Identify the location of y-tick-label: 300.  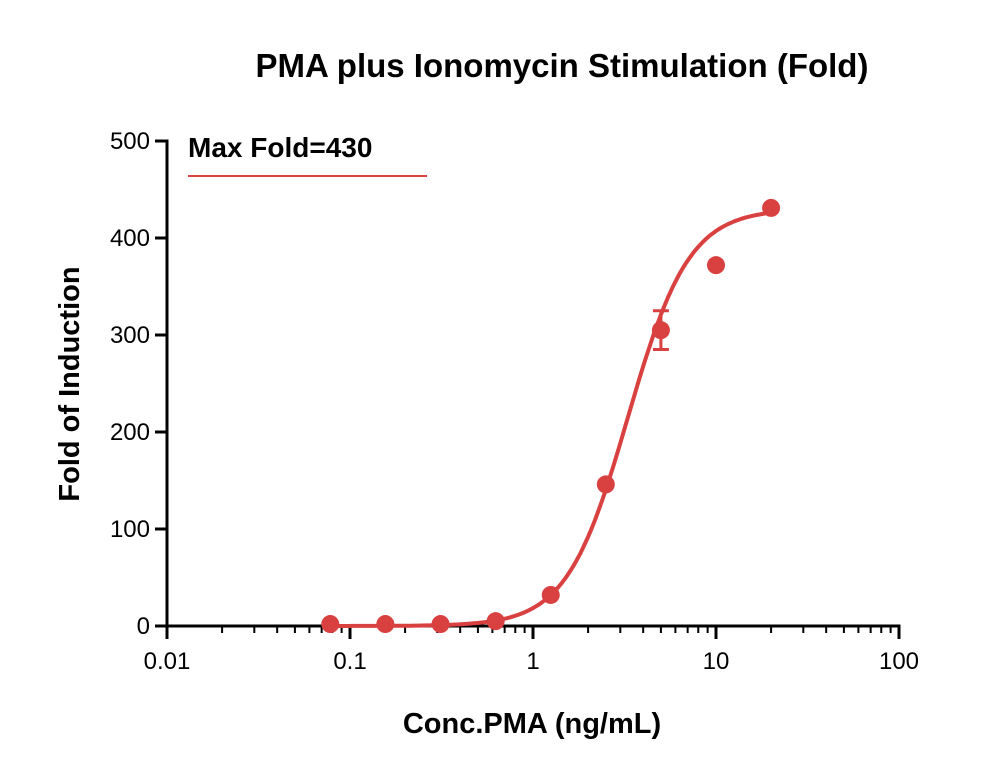
(130, 335).